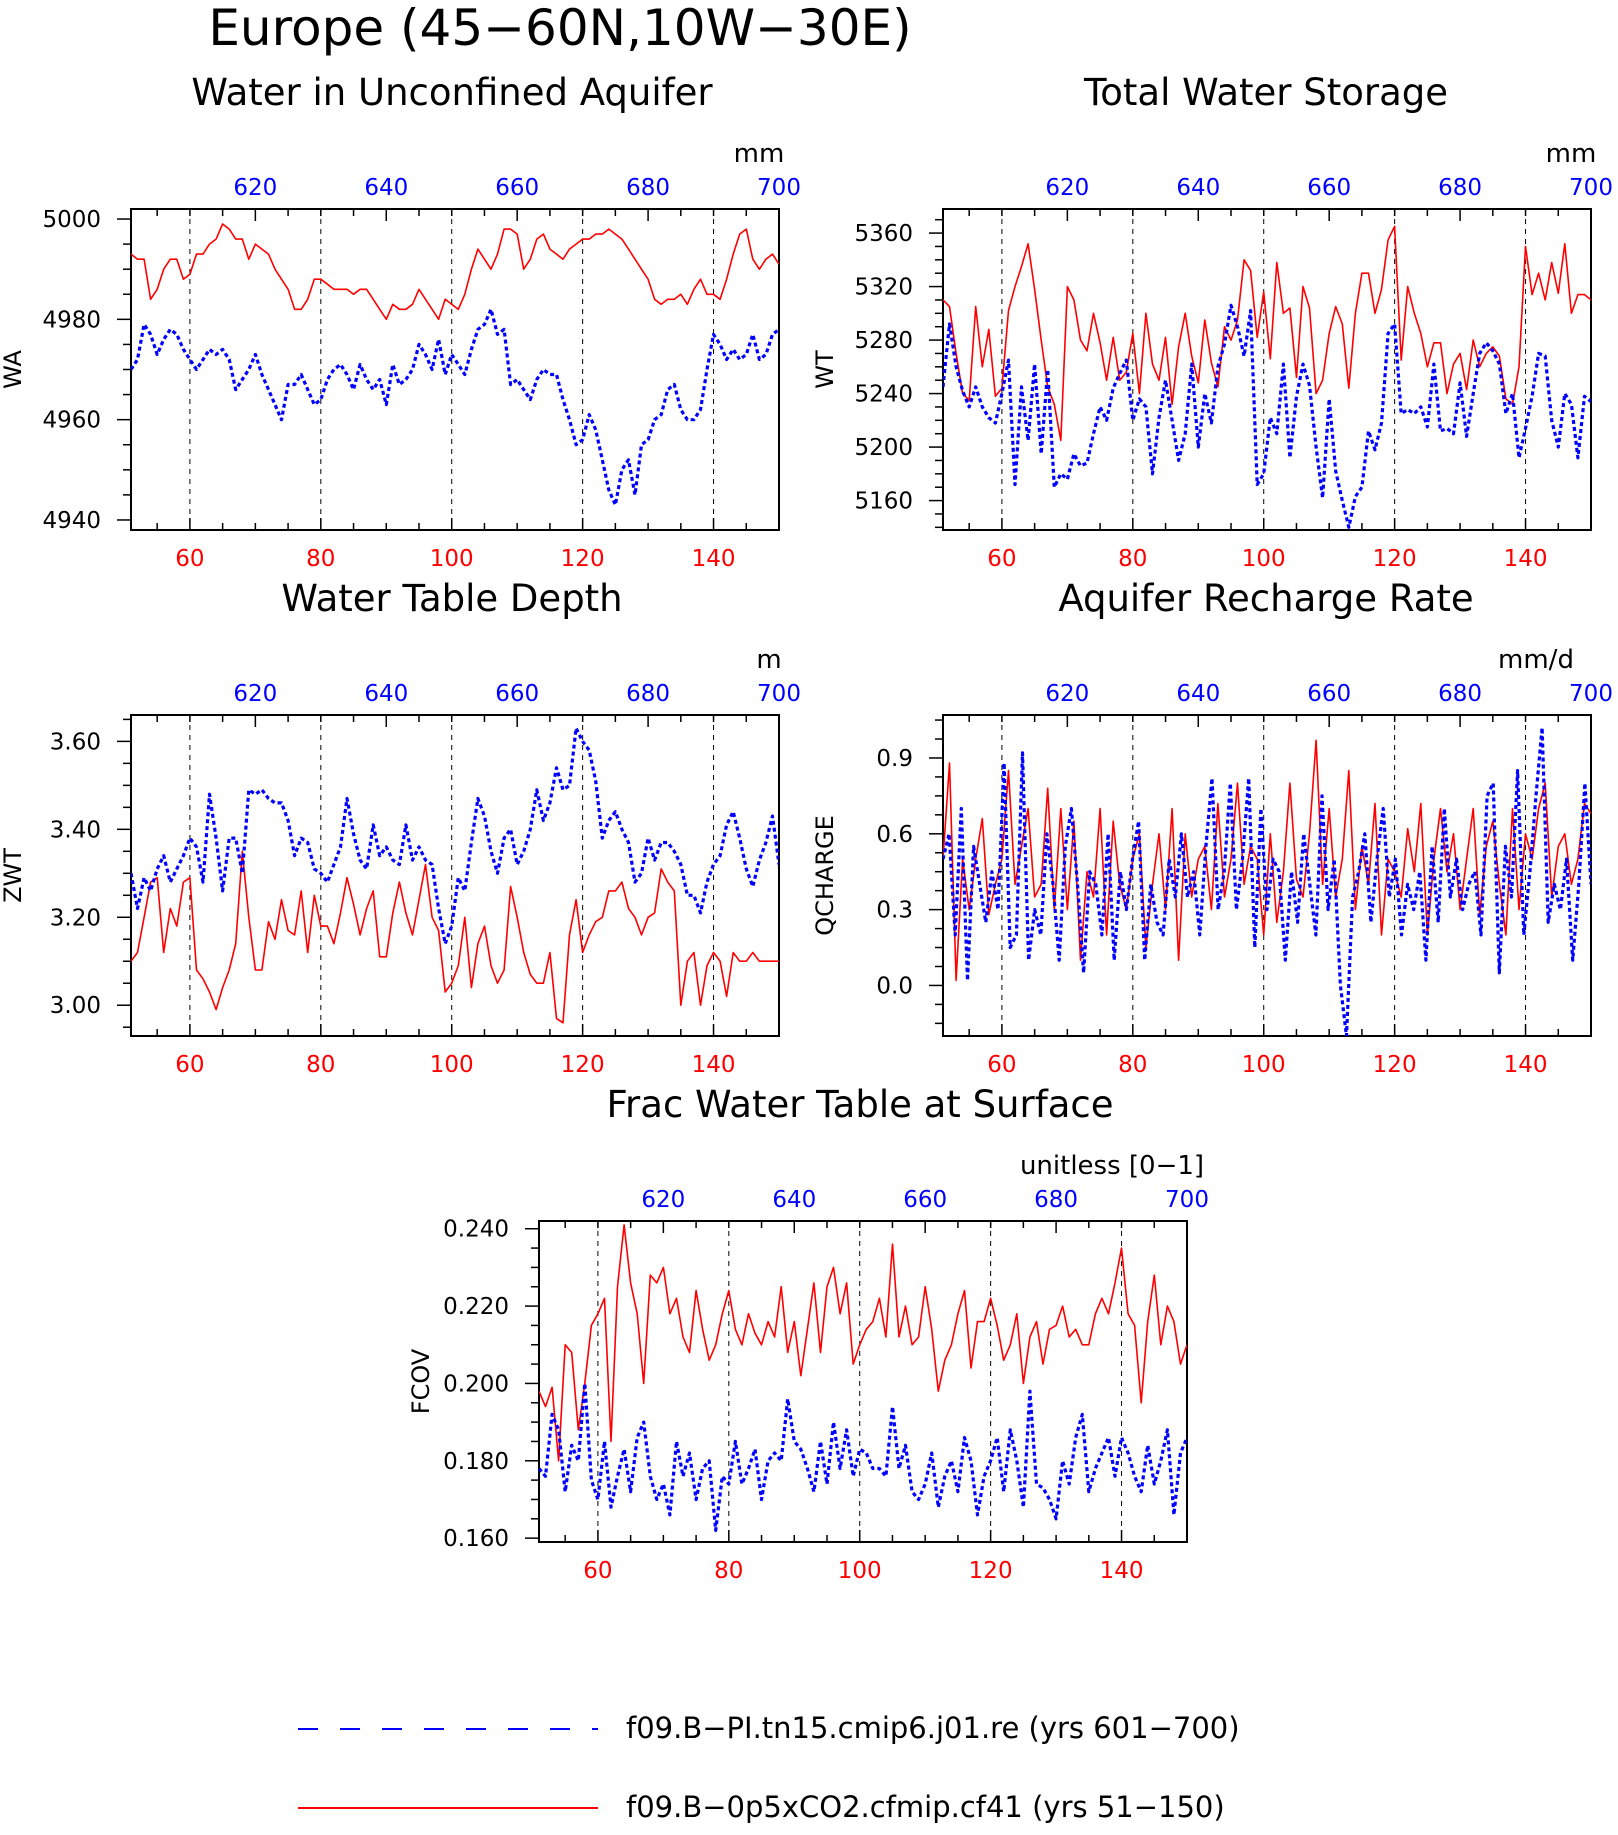 The height and width of the screenshot is (1835, 1618). Describe the element at coordinates (883, 502) in the screenshot. I see `y-tick-label: 5160` at that location.